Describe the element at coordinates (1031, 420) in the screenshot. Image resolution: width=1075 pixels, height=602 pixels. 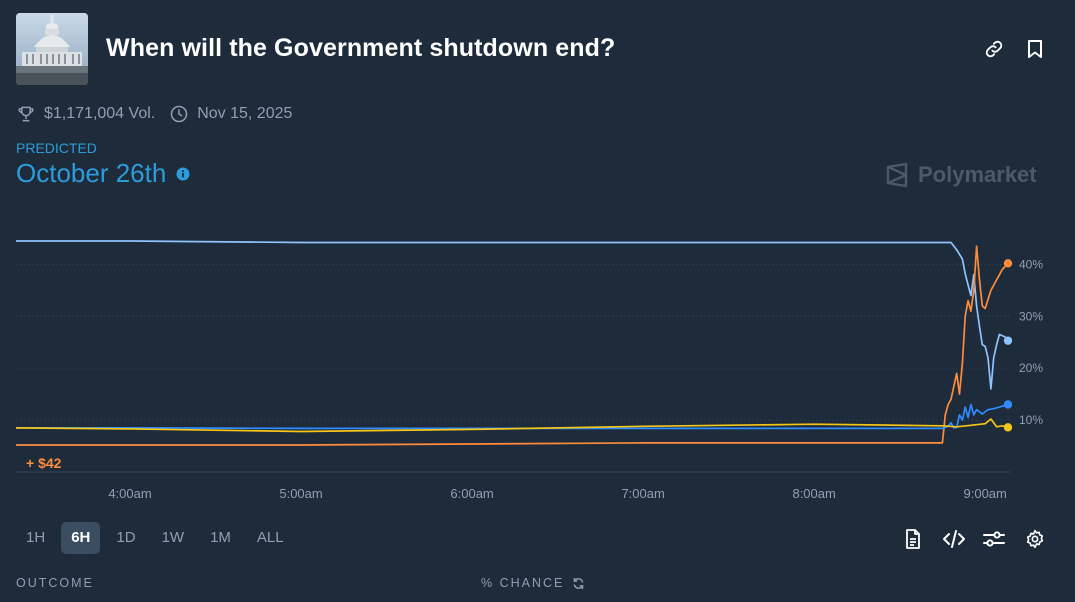
I see `y-tick-label: 10%` at that location.